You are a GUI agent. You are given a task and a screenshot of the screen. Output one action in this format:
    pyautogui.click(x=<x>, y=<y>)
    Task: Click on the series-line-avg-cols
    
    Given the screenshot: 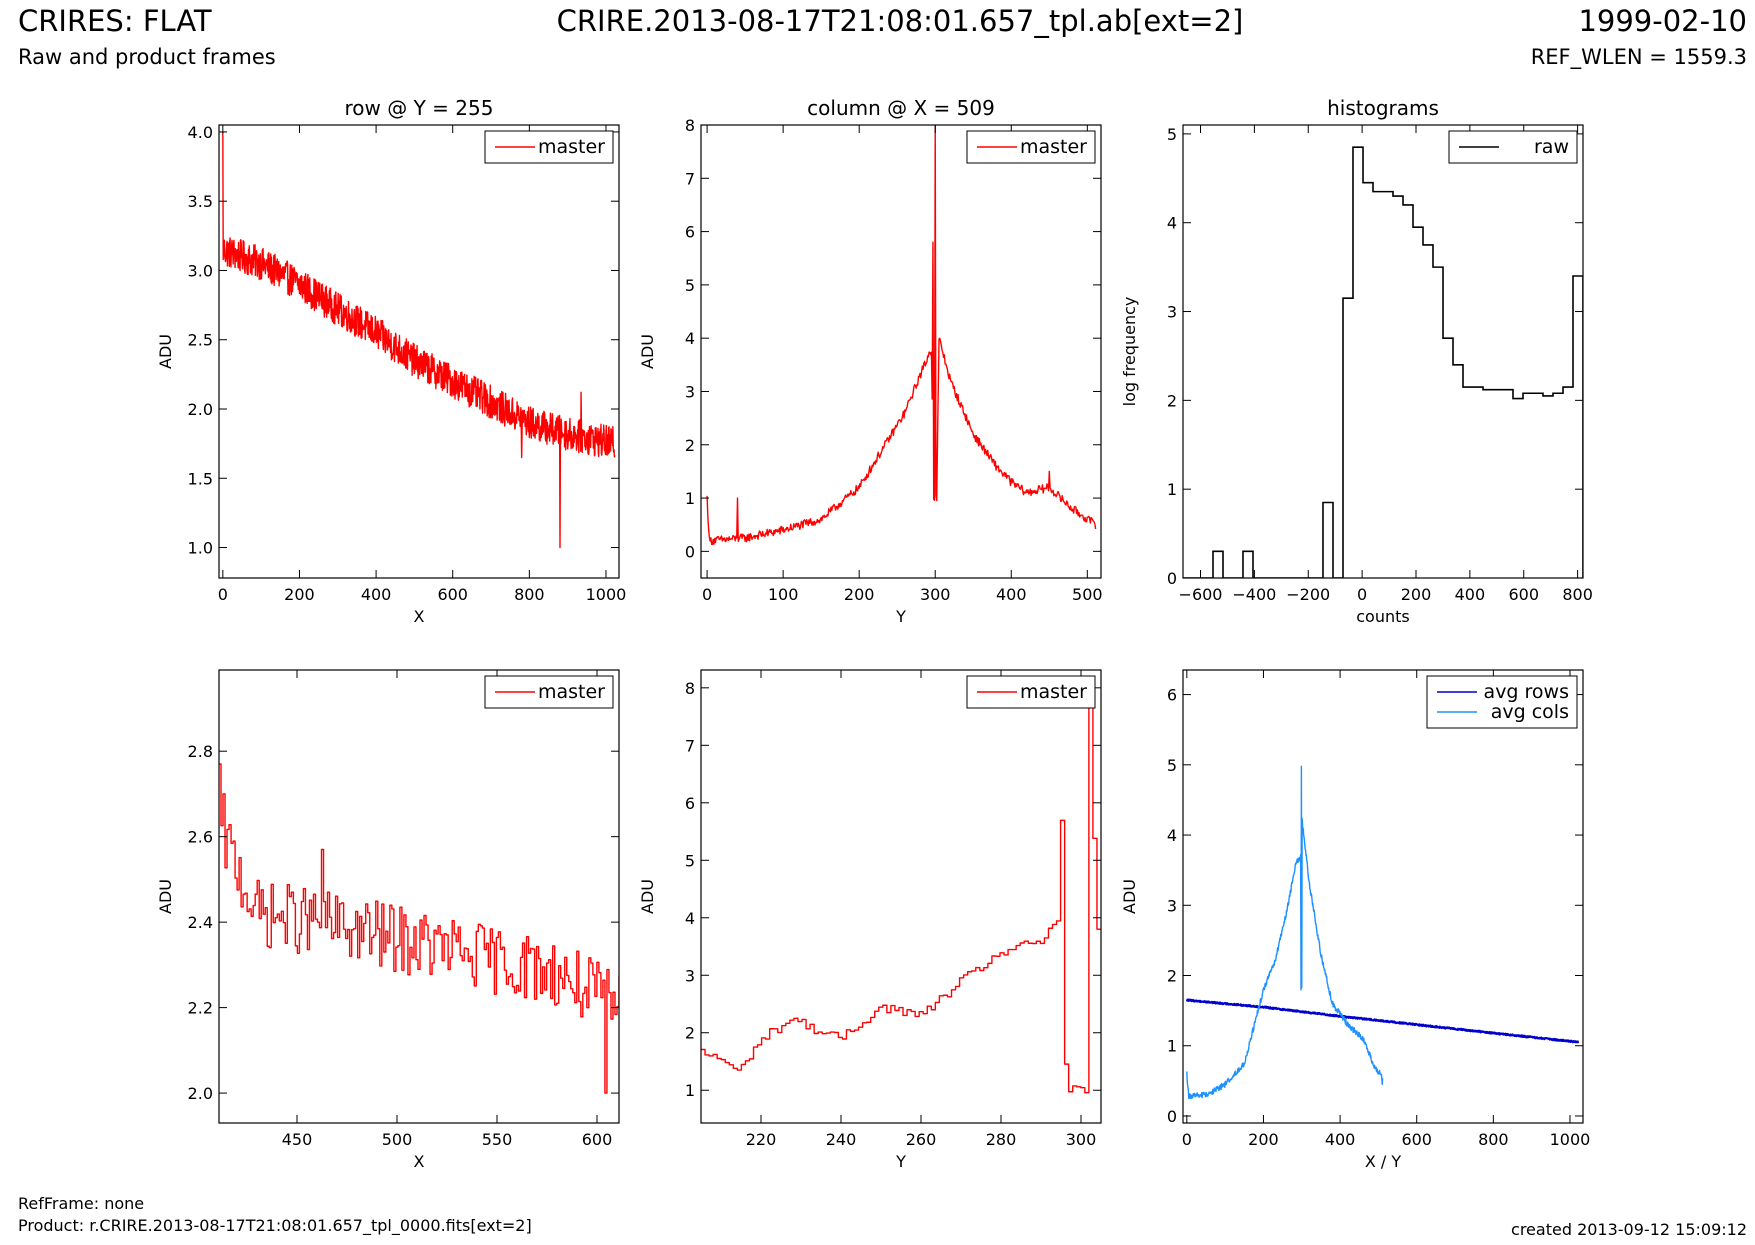 What is the action you would take?
    pyautogui.click(x=1285, y=932)
    